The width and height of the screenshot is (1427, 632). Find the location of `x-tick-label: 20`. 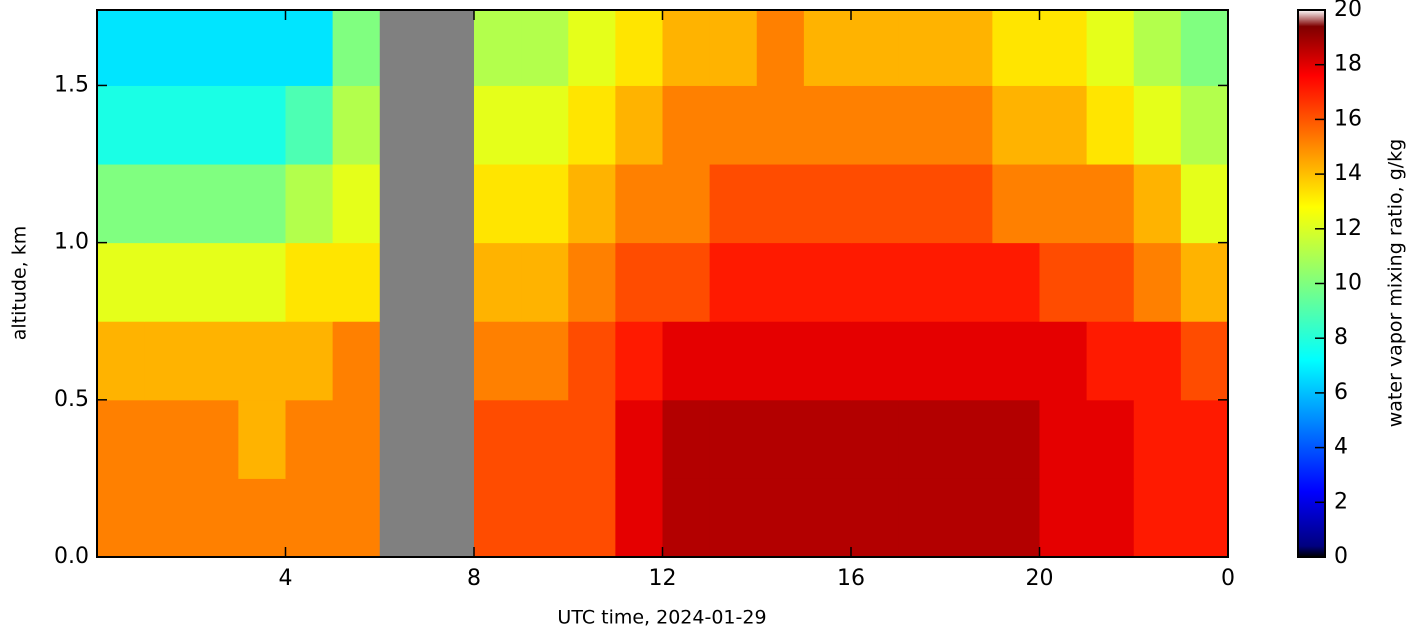

x-tick-label: 20 is located at coordinates (1040, 578).